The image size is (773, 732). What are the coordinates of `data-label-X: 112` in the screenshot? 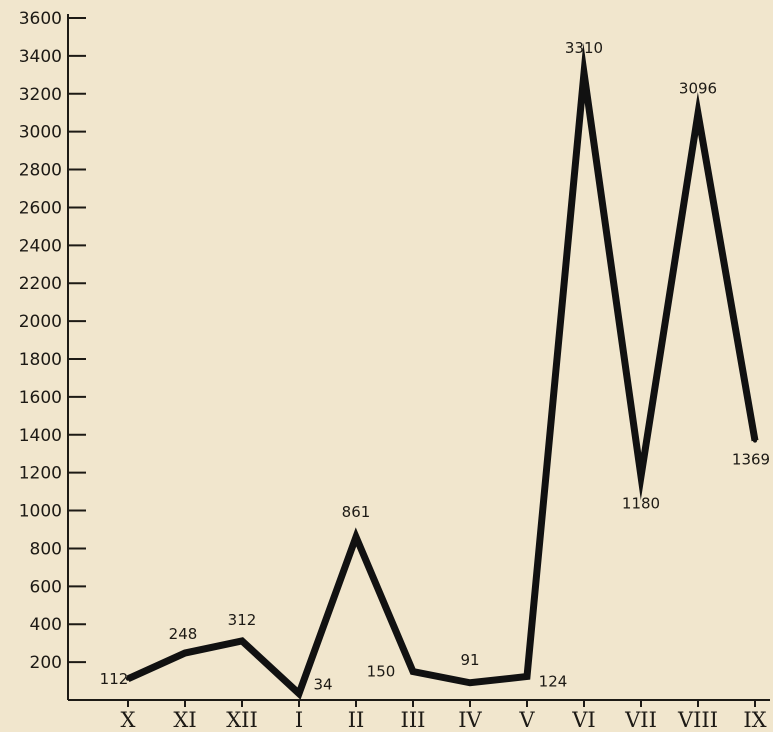 It's located at (114, 679).